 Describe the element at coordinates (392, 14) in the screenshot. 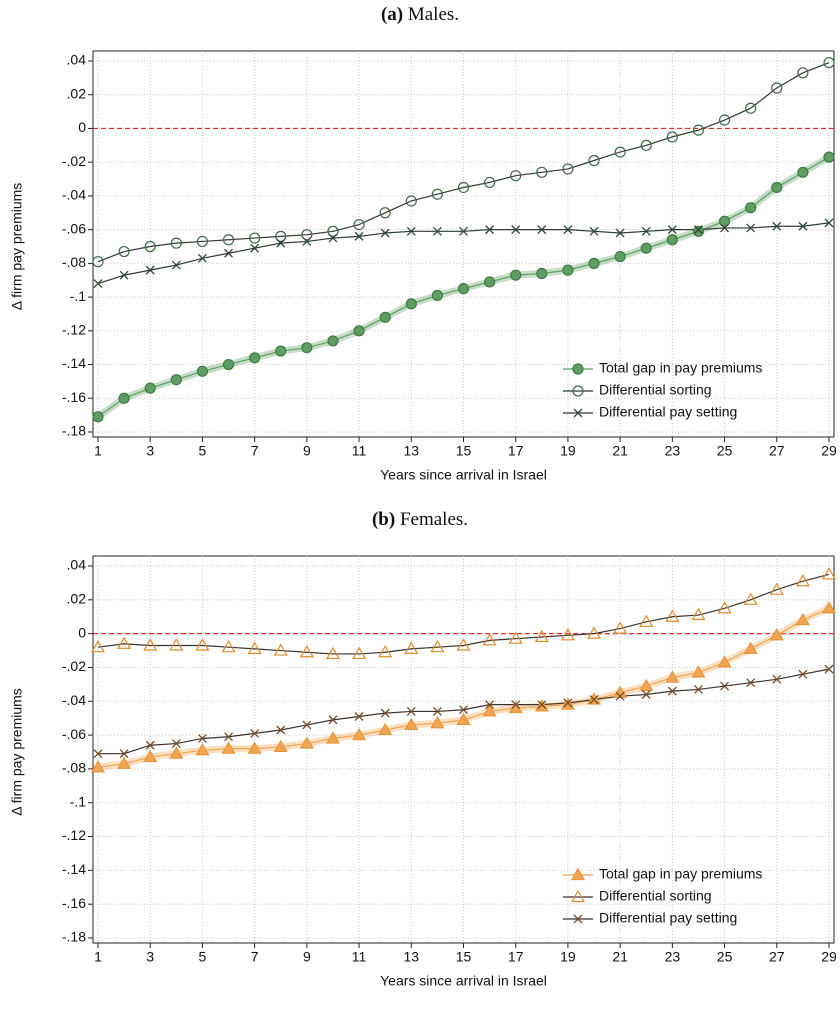

I see `panel-label: (a)` at that location.